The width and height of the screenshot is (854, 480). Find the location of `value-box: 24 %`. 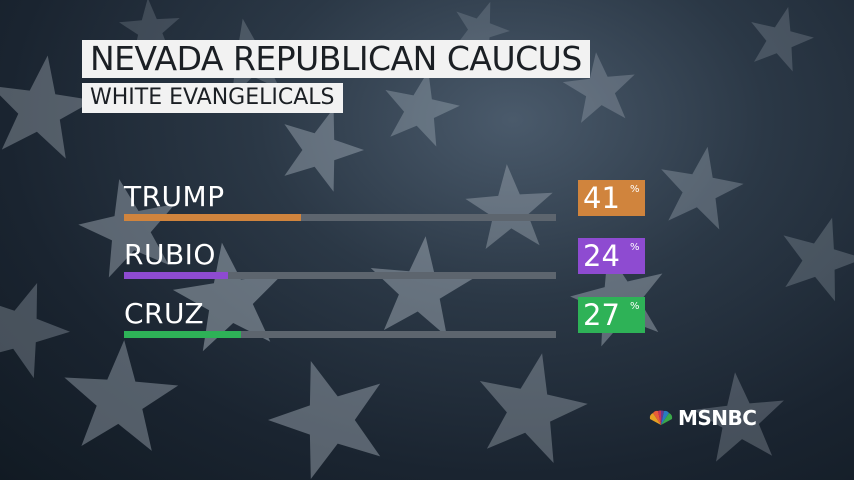

value-box: 24 % is located at coordinates (611, 256).